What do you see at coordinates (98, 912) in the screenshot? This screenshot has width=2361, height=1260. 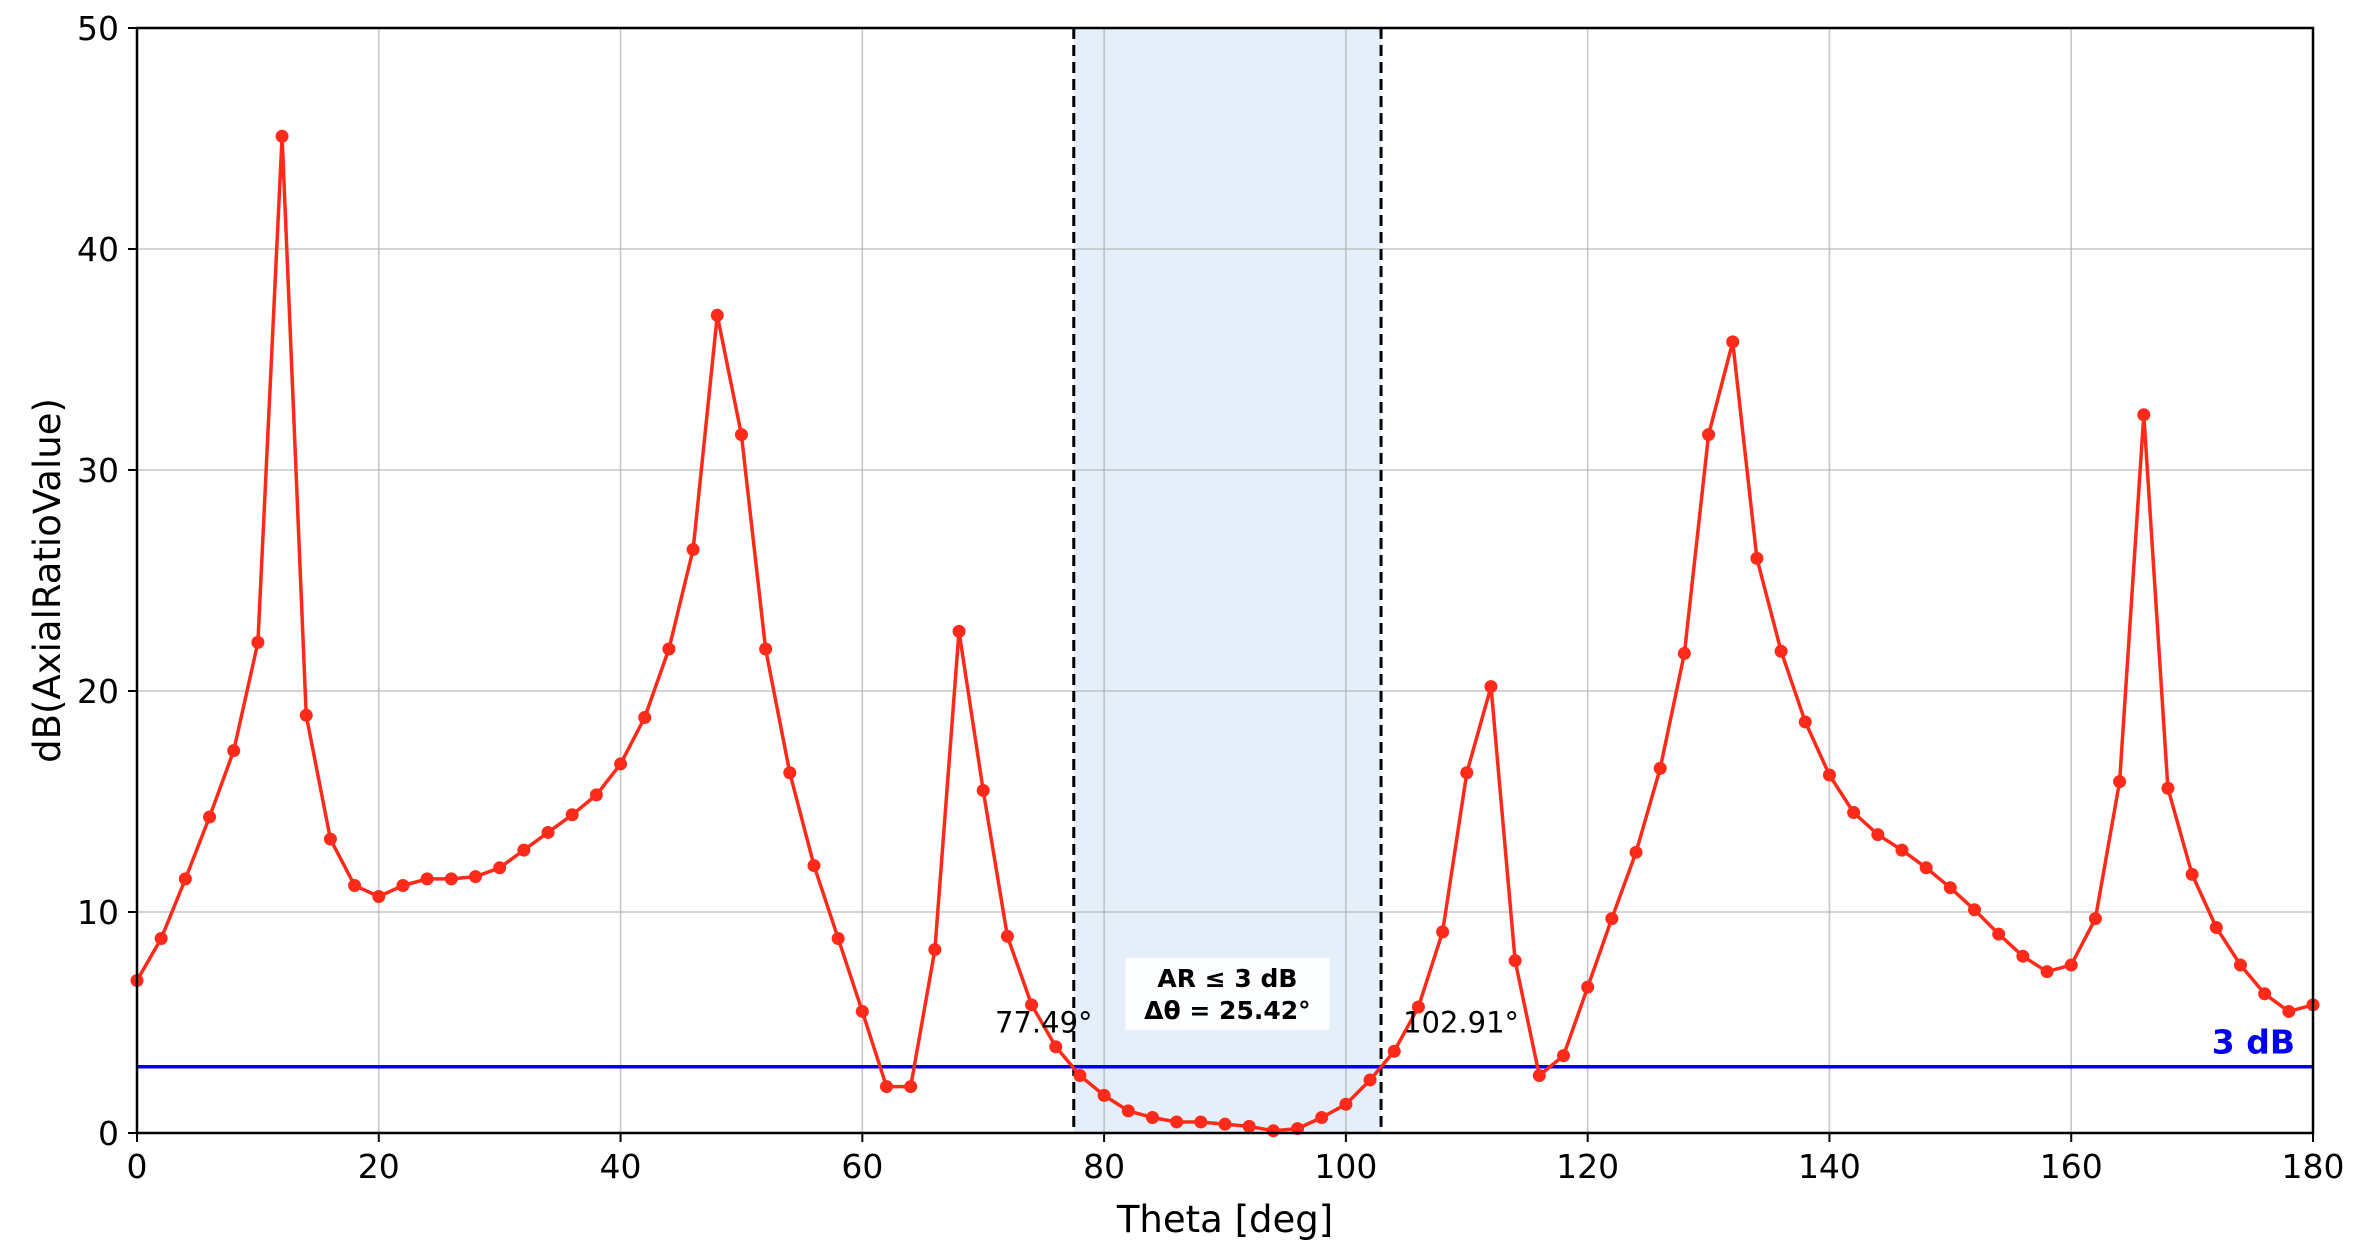 I see `y-tick-label: 10` at bounding box center [98, 912].